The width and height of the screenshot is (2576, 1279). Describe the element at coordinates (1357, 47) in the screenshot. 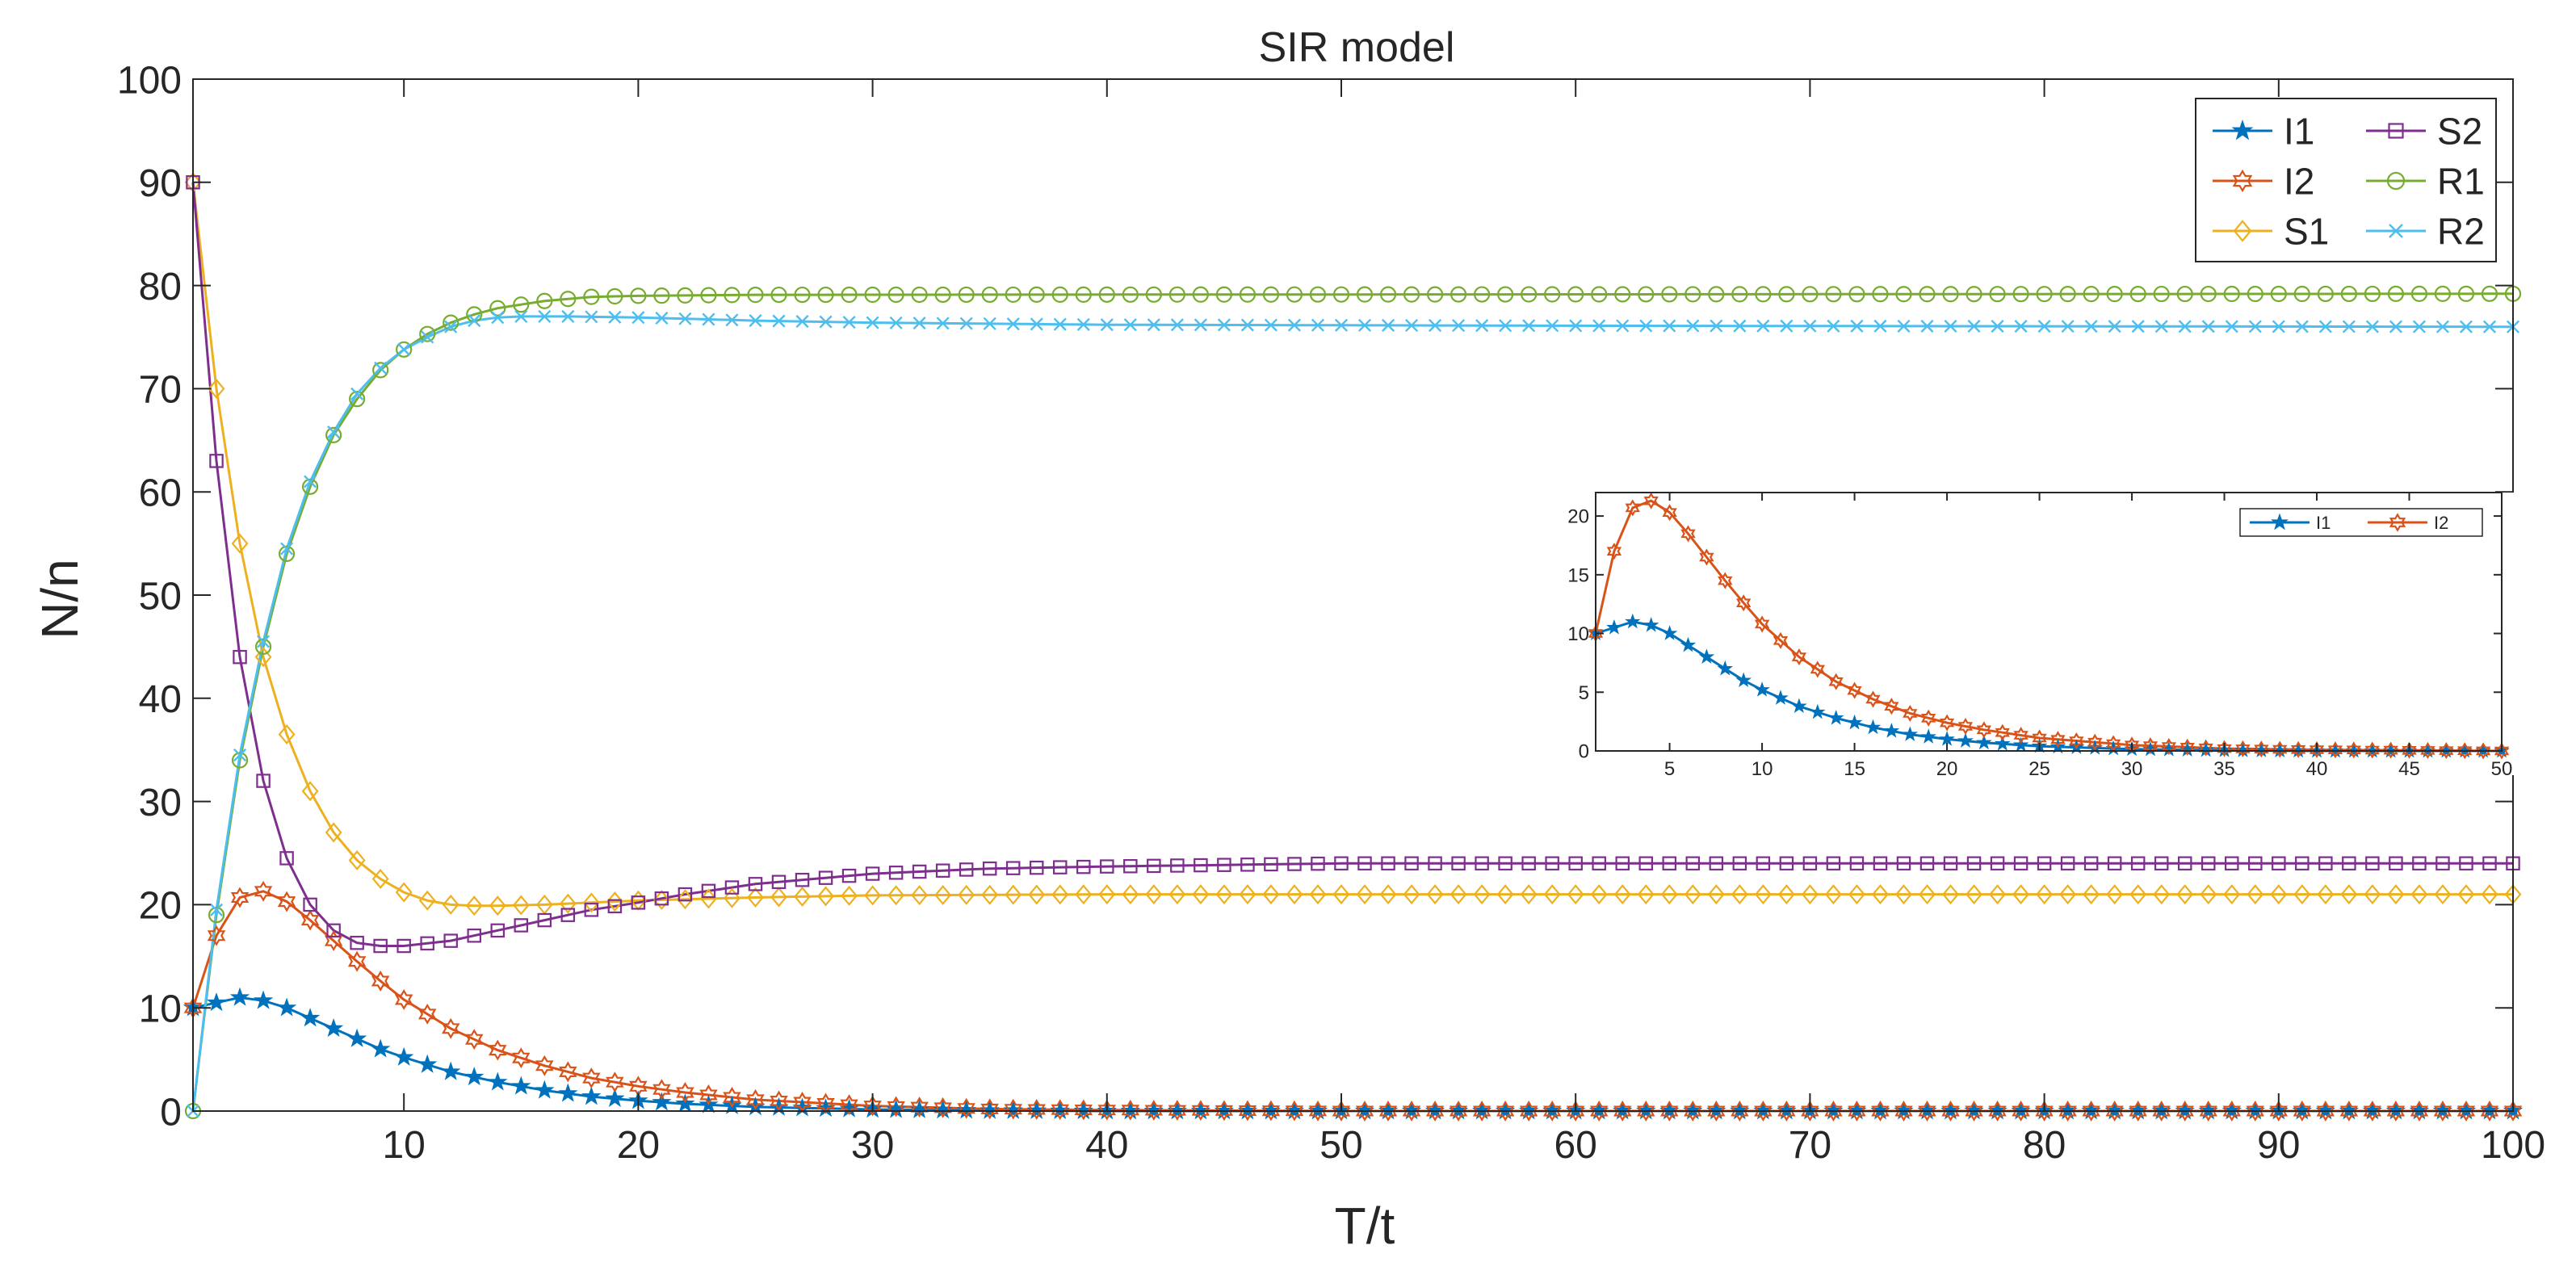

I see `chart-title: SIR model` at that location.